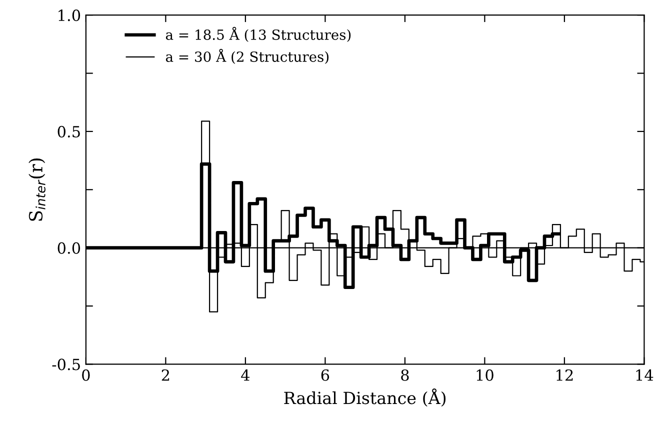 The width and height of the screenshot is (656, 431). I want to click on x-tick-label: 8, so click(405, 375).